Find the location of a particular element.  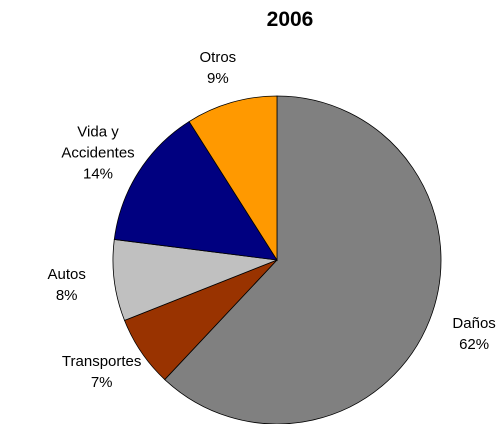

slice-label: Vida y Accidentes 14% is located at coordinates (98, 152).